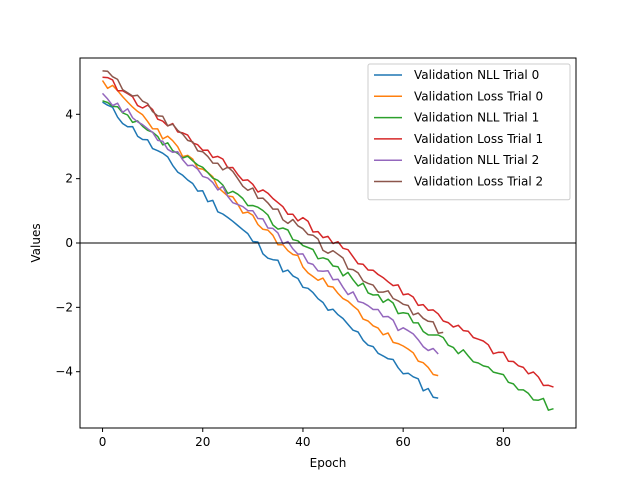 The image size is (640, 480). I want to click on x-tick-label: 40, so click(302, 442).